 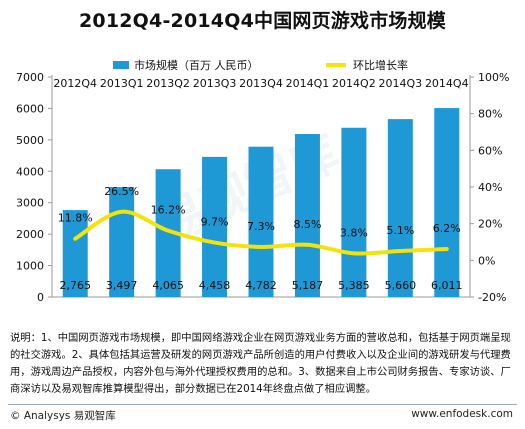 What do you see at coordinates (262, 404) in the screenshot?
I see `footer-divider` at bounding box center [262, 404].